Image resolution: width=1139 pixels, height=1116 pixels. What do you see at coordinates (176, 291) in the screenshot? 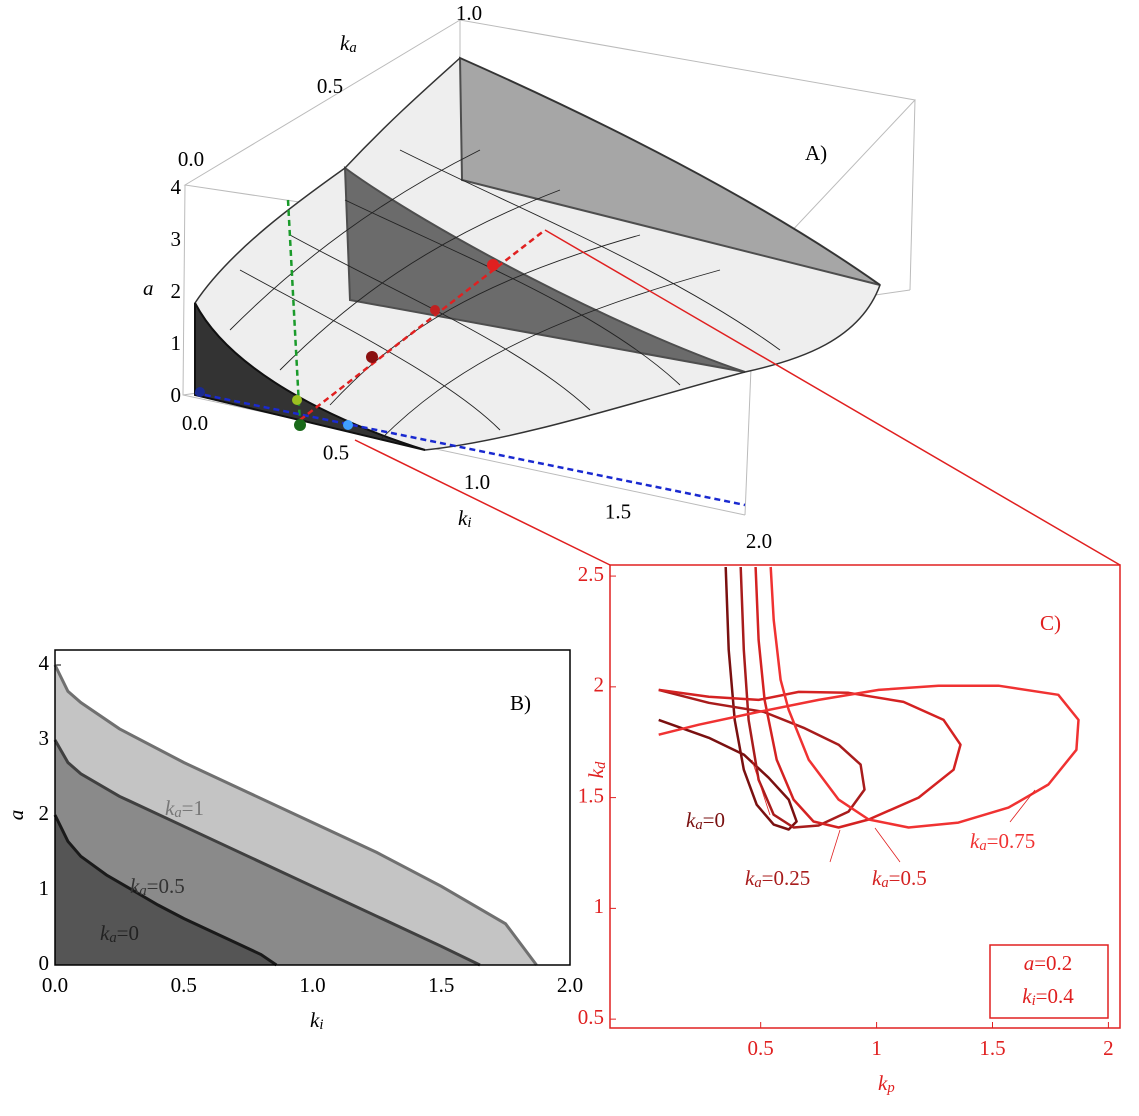
I see `z-tick-label: 2` at bounding box center [176, 291].